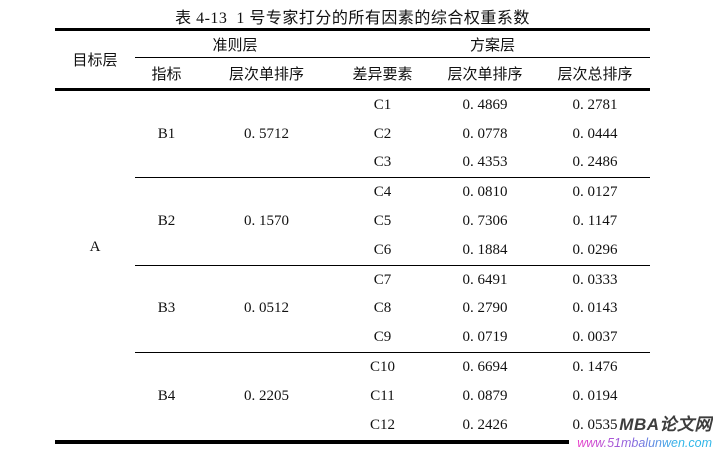 The width and height of the screenshot is (713, 452). What do you see at coordinates (485, 221) in the screenshot?
I see `cell-single-rank: 0. 7306` at bounding box center [485, 221].